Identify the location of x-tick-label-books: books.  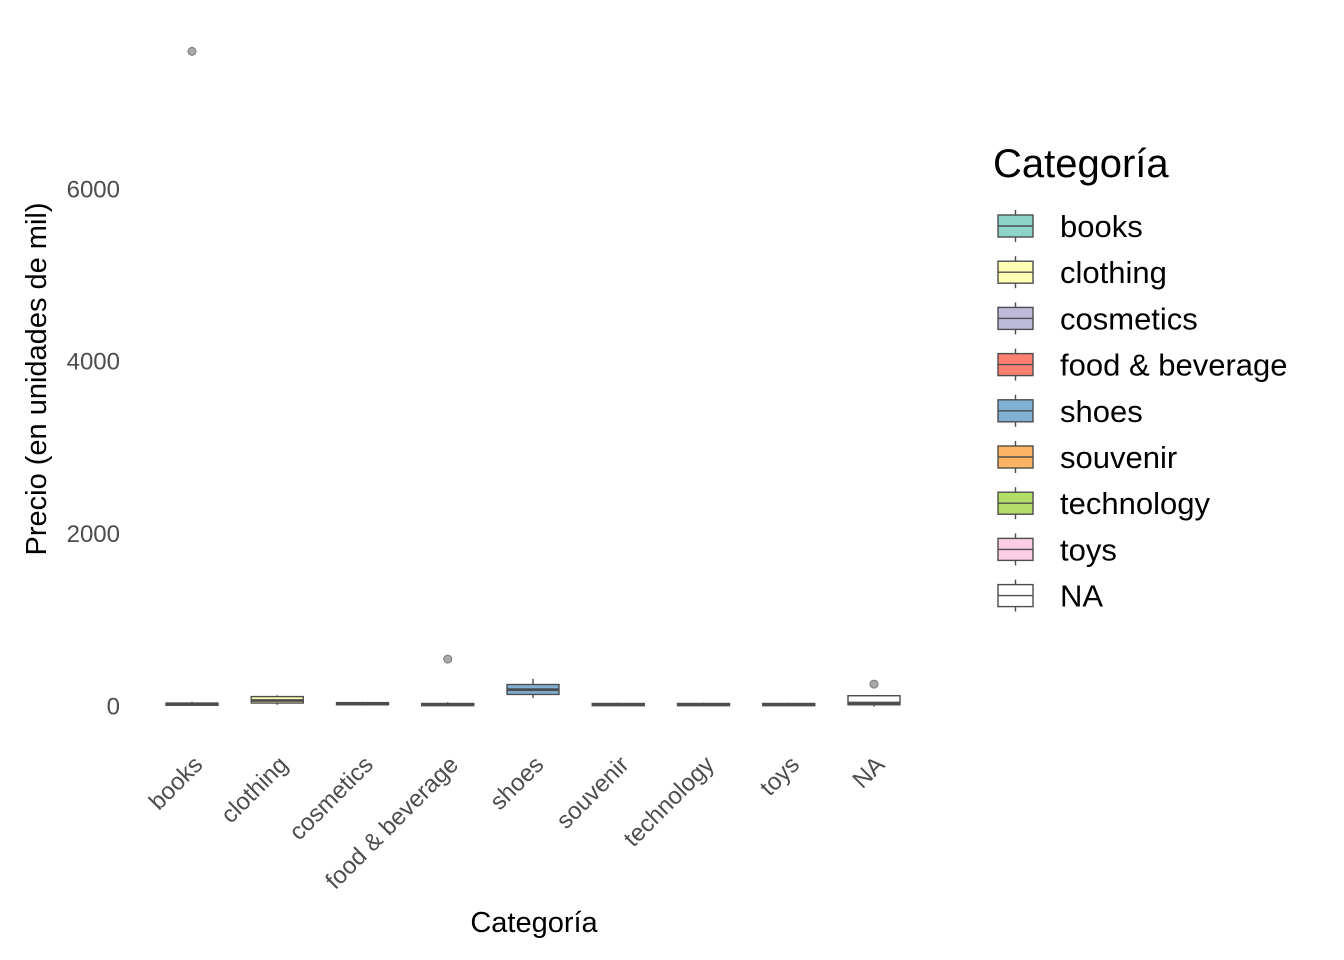
(176, 783).